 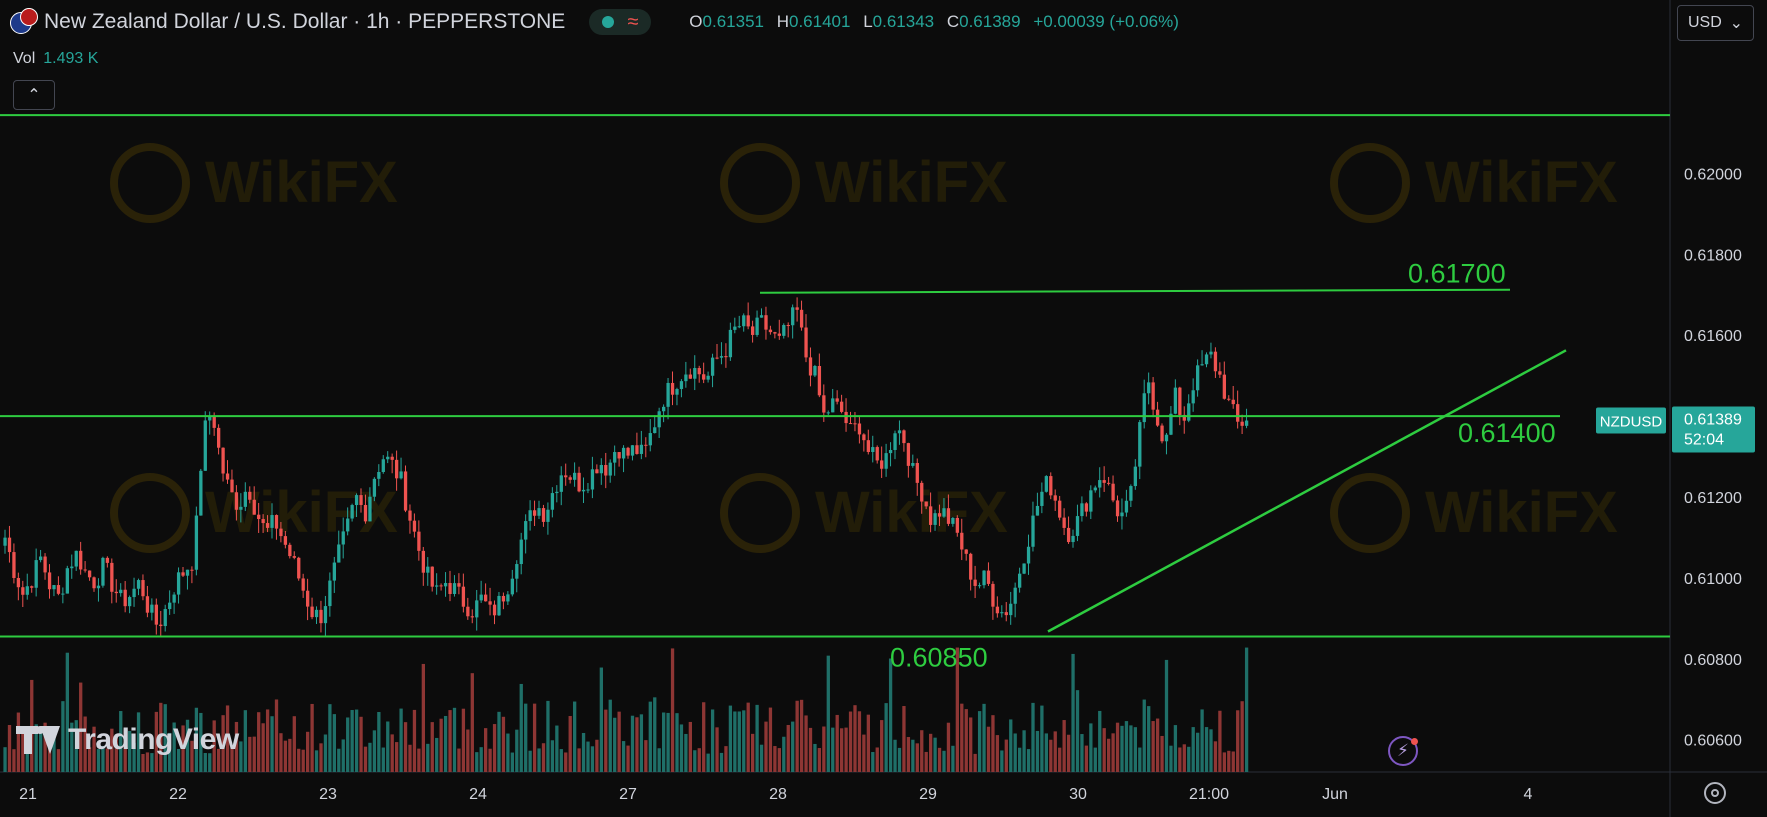 What do you see at coordinates (620, 22) in the screenshot?
I see `market-status-pill: ≈` at bounding box center [620, 22].